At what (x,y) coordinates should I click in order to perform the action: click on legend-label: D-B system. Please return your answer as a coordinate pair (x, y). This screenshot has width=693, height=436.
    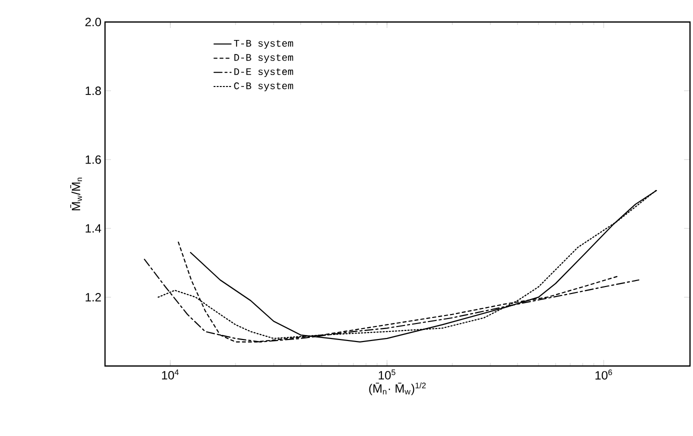
    Looking at the image, I should click on (264, 58).